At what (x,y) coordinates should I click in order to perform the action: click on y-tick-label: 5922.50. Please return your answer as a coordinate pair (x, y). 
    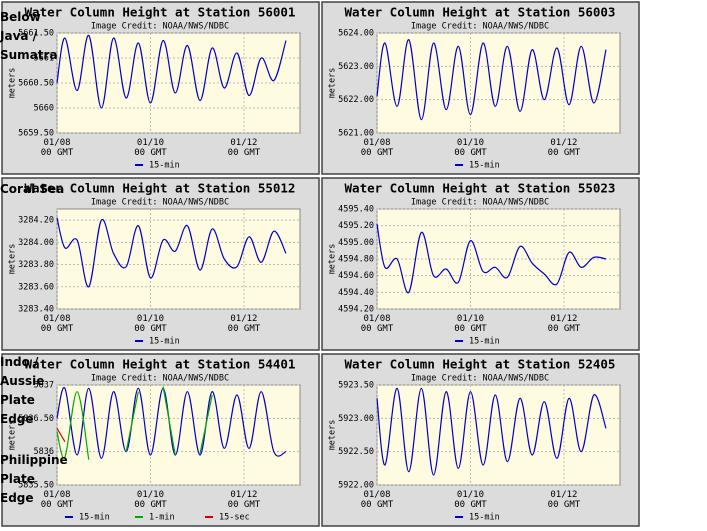
    Looking at the image, I should click on (356, 452).